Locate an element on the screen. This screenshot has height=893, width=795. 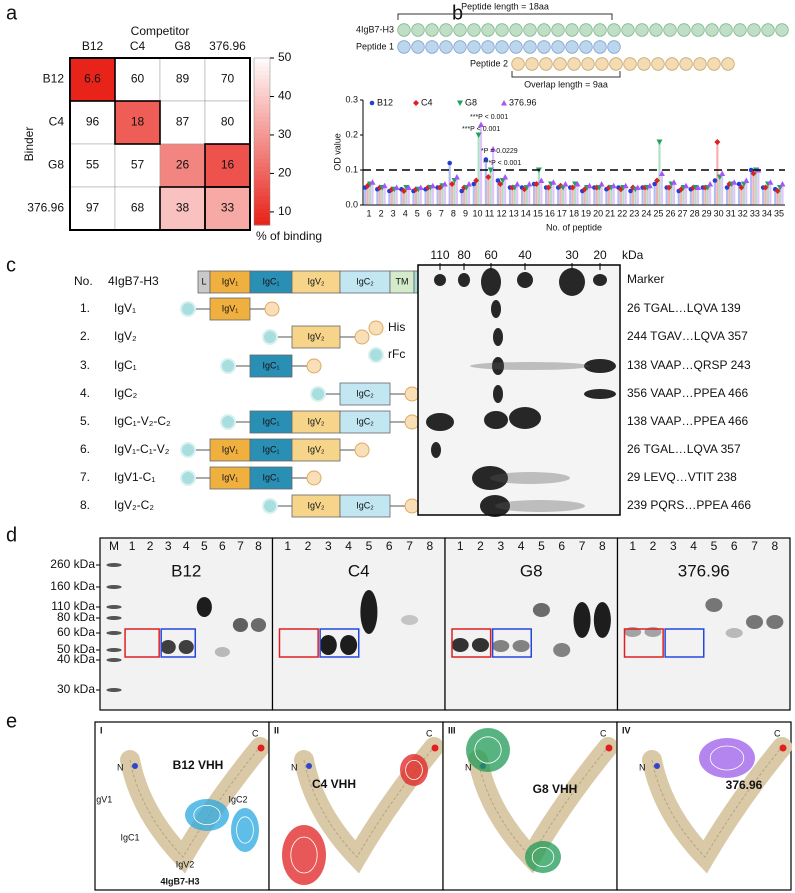
backbone-detail is located at coordinates (195, 802).